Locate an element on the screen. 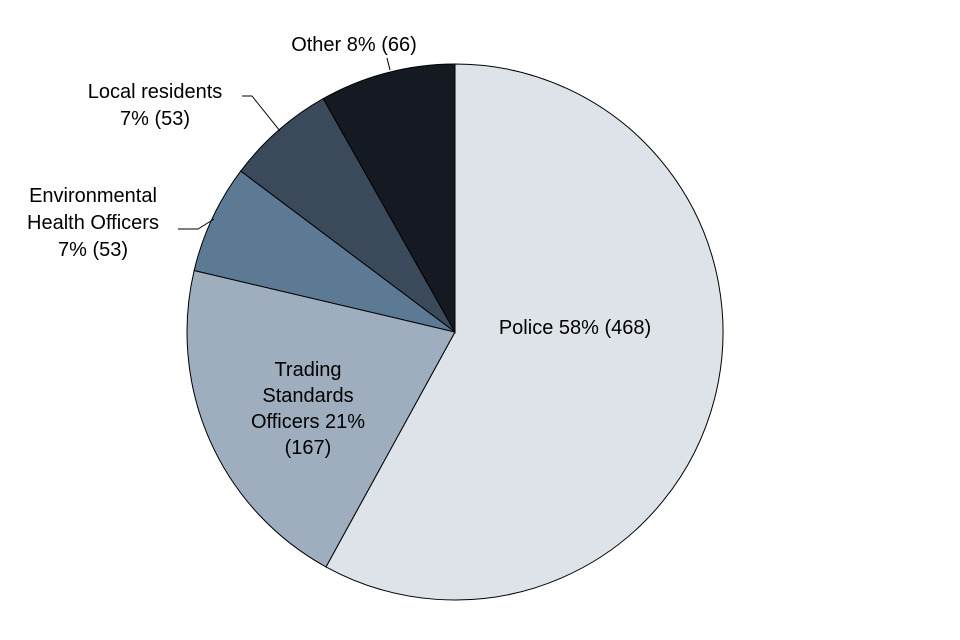 This screenshot has height=640, width=960. slice-label-trading-standards-officers: Trading Standards Officers 21% (167) is located at coordinates (308, 409).